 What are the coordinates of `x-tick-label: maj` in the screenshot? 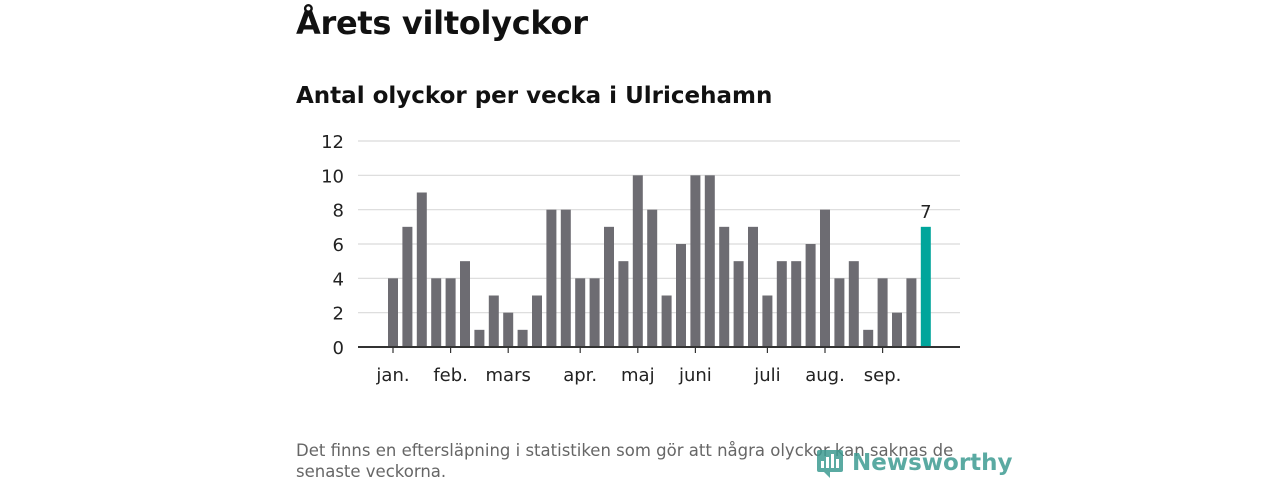 It's located at (638, 375).